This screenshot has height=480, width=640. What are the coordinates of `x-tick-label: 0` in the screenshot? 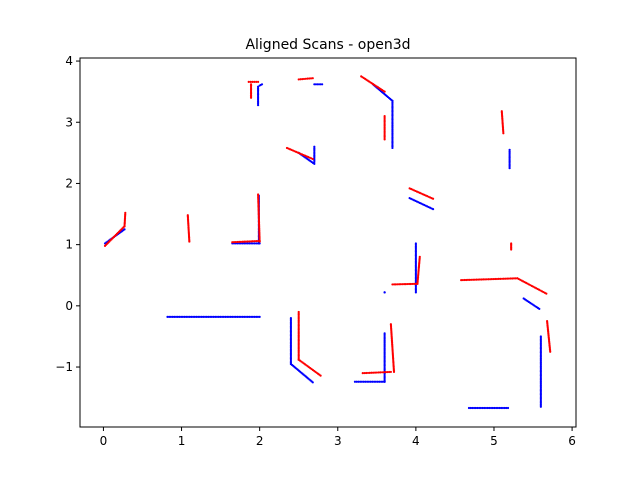 It's located at (104, 441).